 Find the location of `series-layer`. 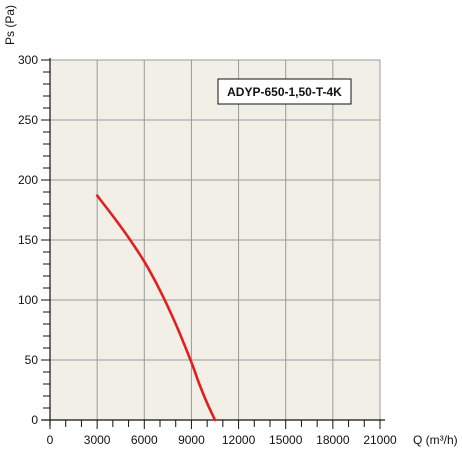

series-layer is located at coordinates (156, 308).